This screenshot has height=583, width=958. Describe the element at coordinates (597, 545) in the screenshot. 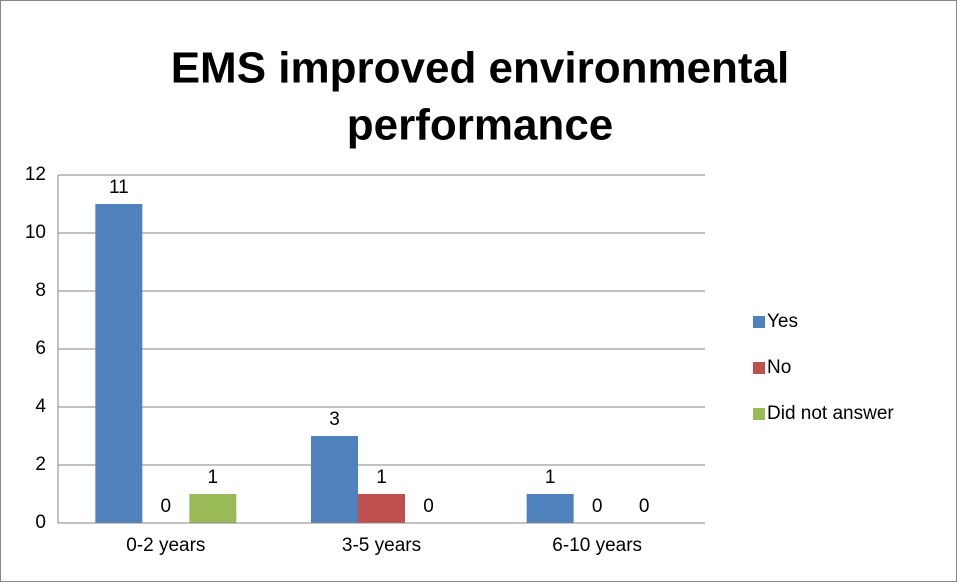

I see `x-tick-label: 6-10 years` at that location.